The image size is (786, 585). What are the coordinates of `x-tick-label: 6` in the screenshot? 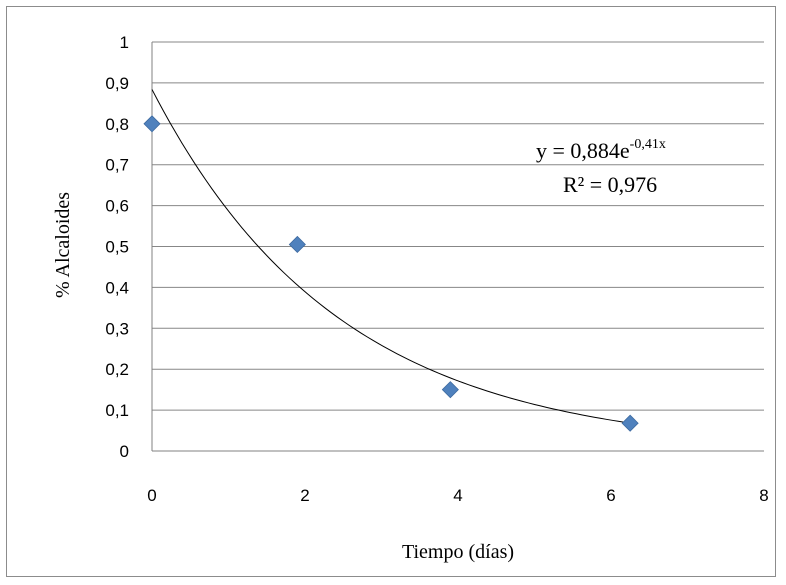 It's located at (610, 495).